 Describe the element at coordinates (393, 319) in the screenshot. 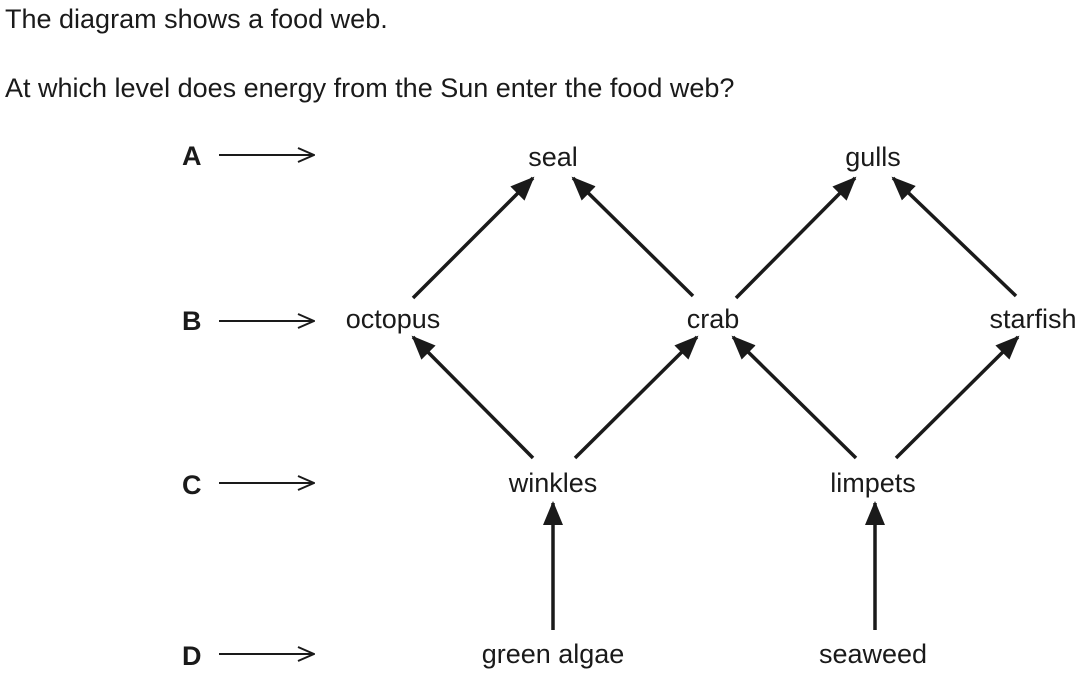

I see `organism-octopus: octopus` at that location.